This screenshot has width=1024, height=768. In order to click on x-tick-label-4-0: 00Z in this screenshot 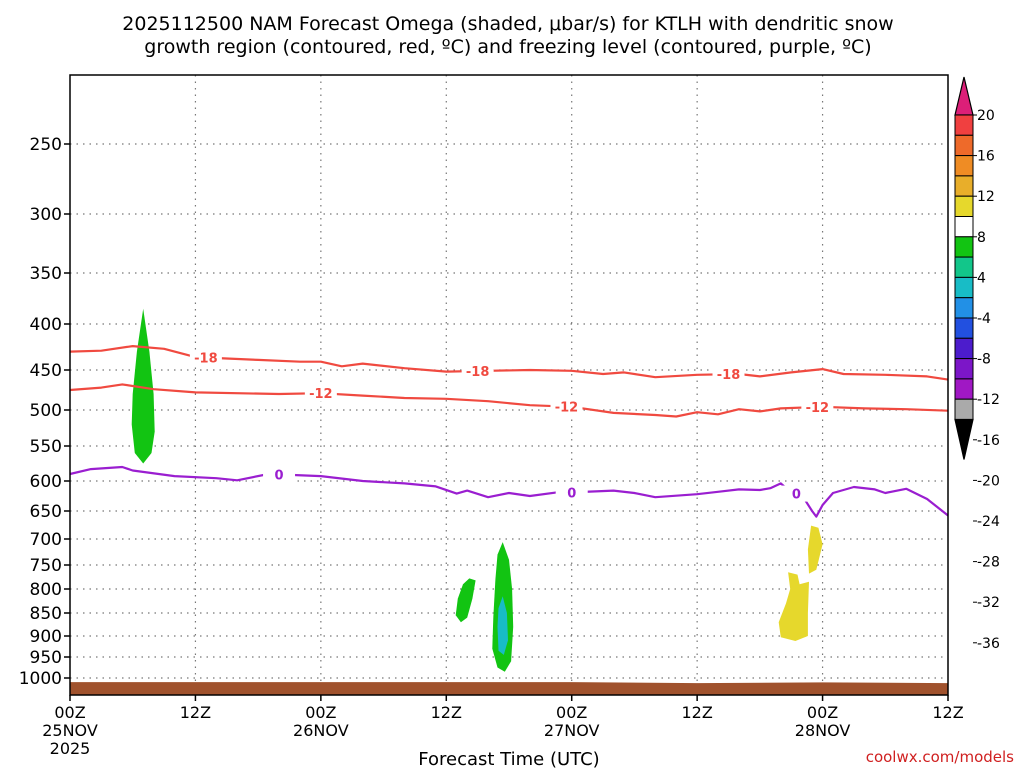, I will do `click(571, 712)`.